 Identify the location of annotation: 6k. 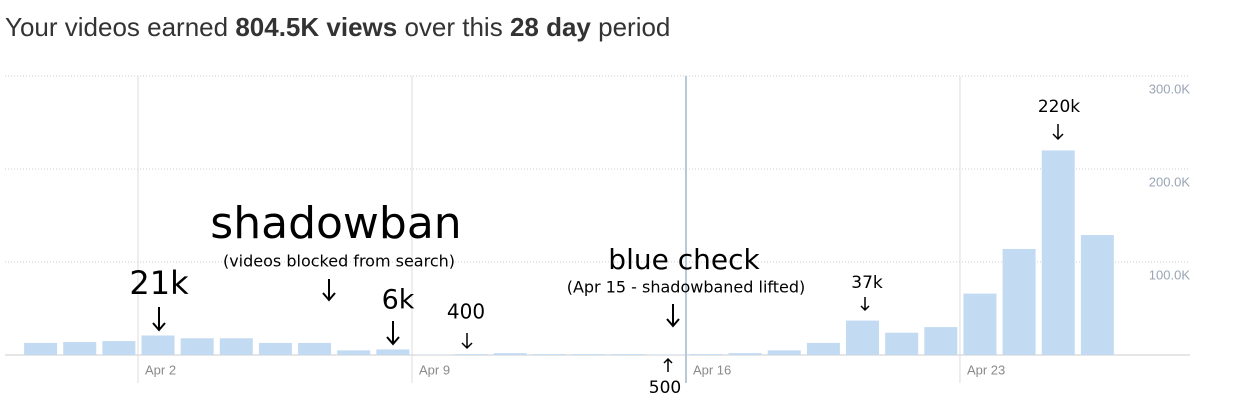
(398, 300).